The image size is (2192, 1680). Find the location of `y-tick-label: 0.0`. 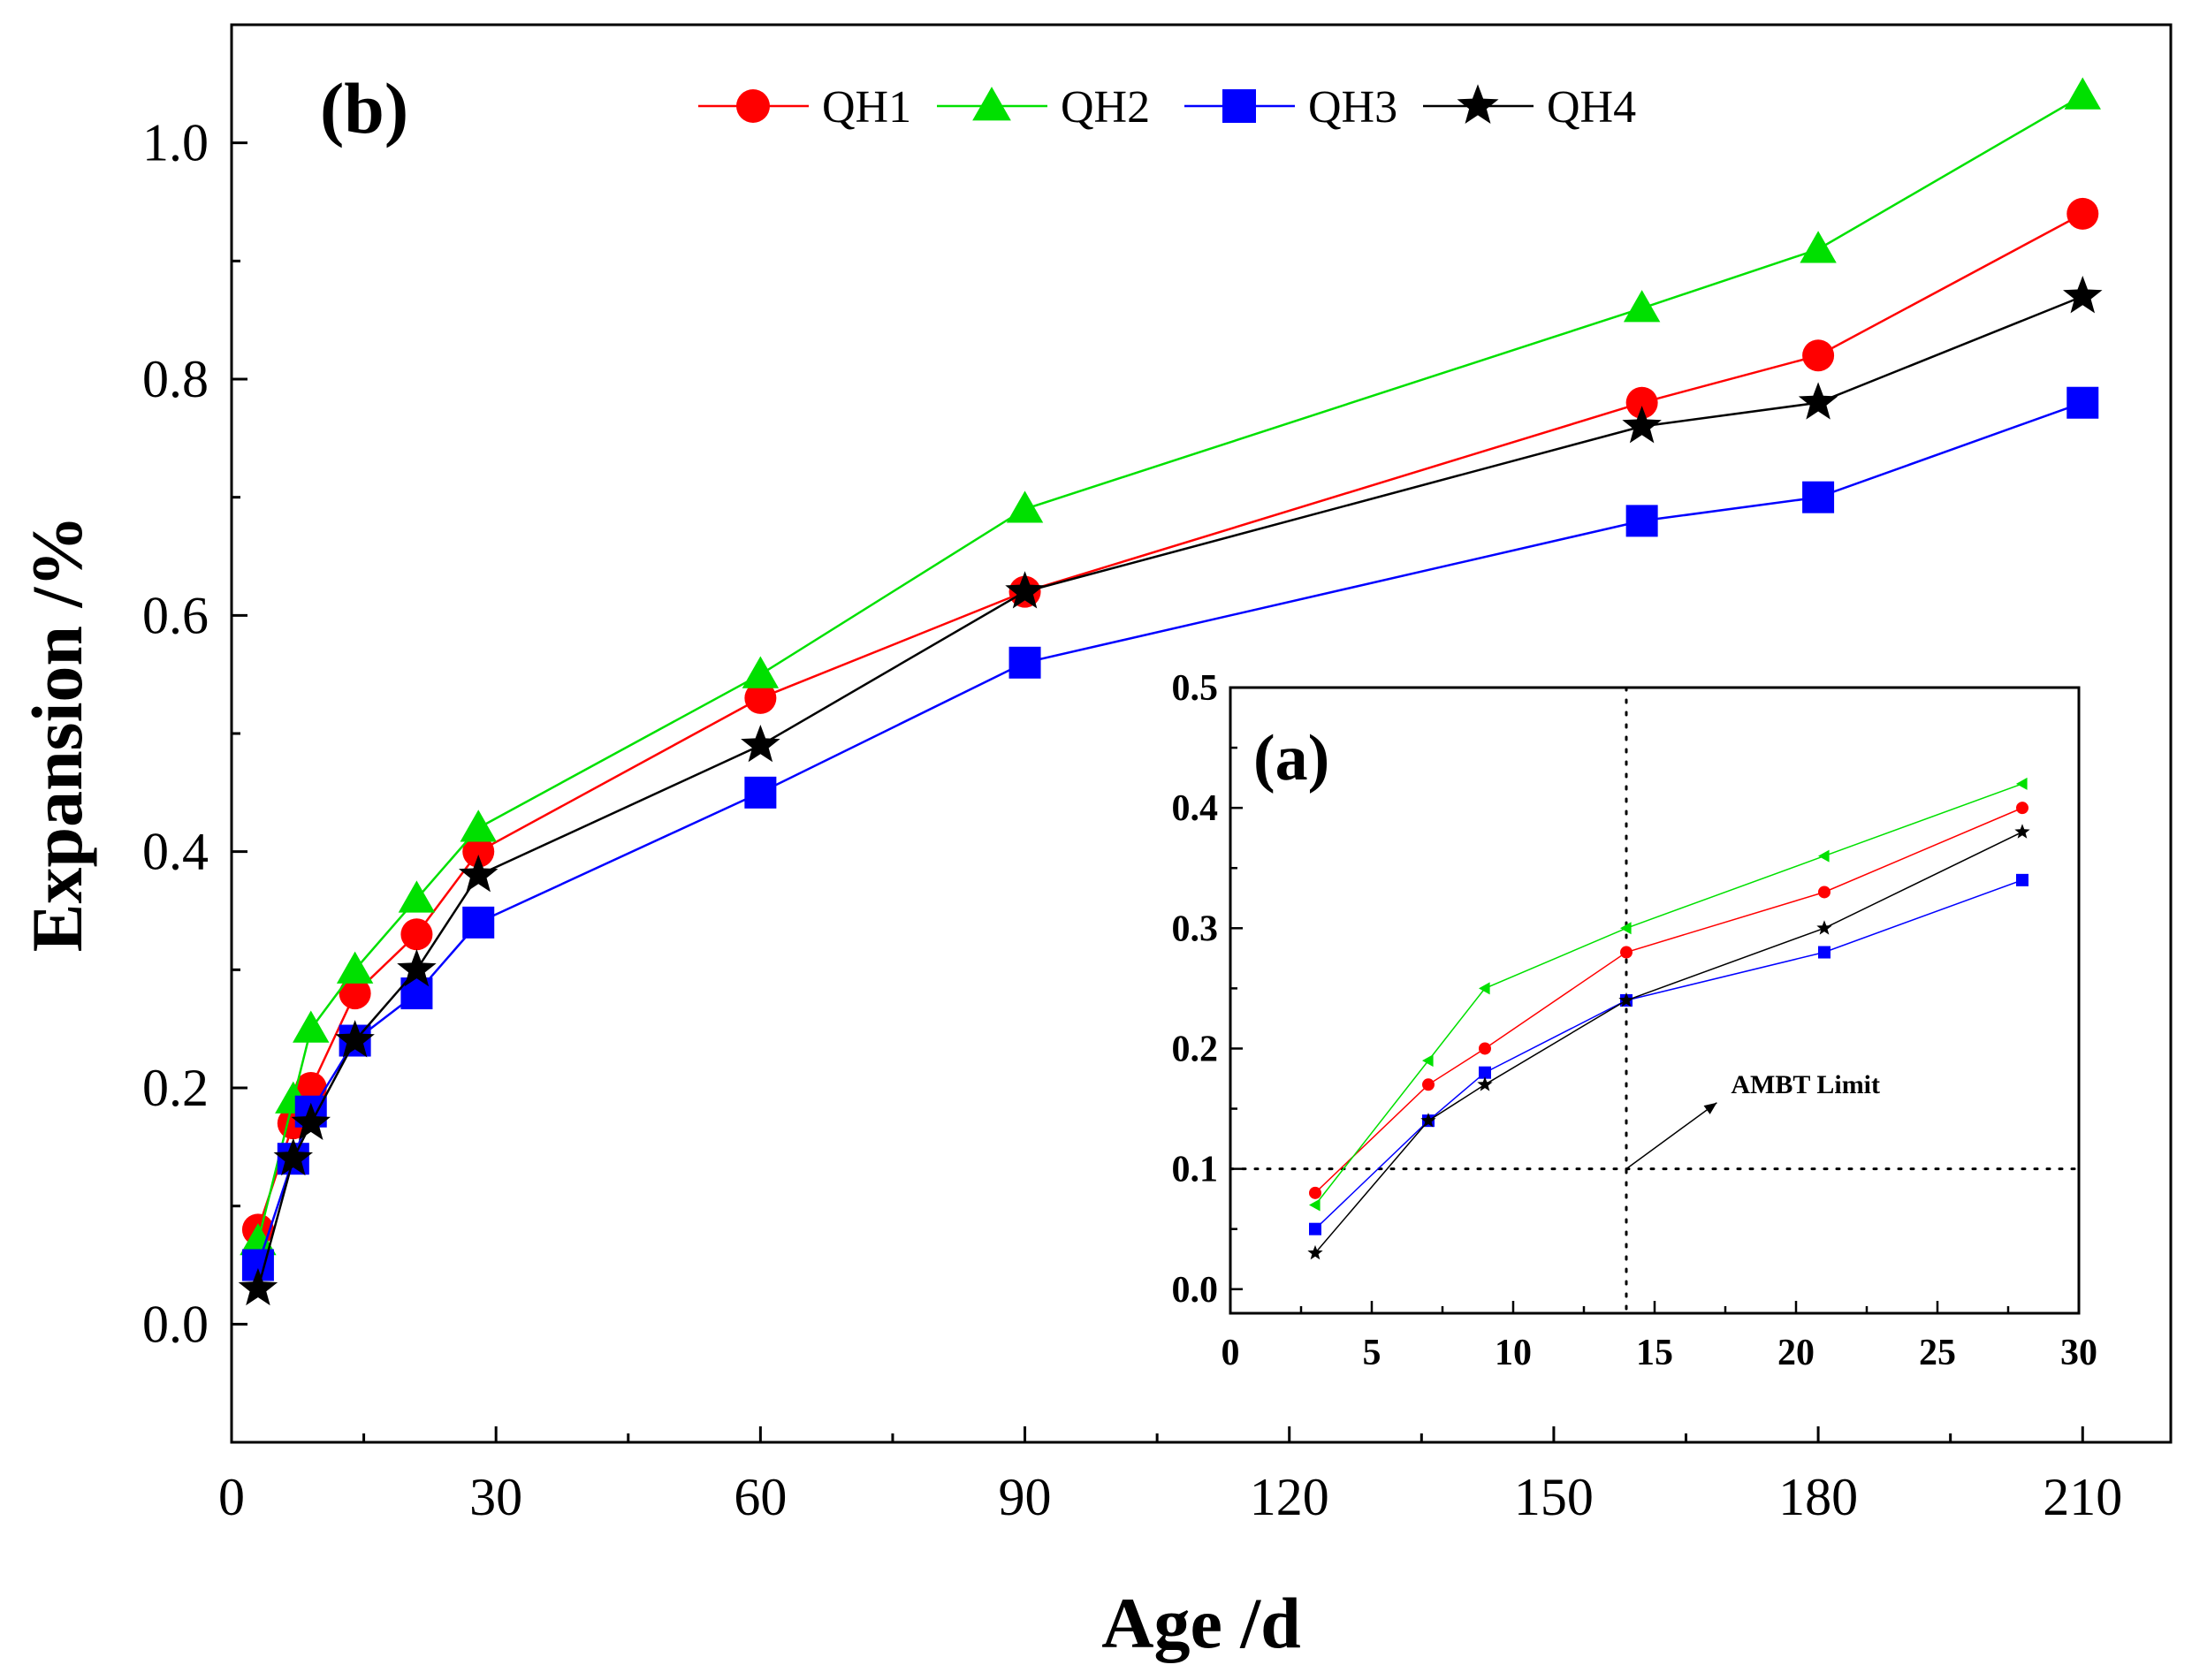

y-tick-label: 0.0 is located at coordinates (176, 1324).